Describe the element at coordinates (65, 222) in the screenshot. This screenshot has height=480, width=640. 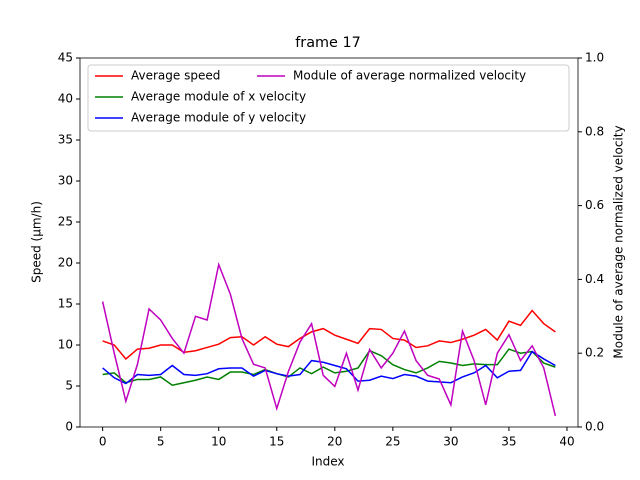
I see `y-tick-label: 25` at that location.